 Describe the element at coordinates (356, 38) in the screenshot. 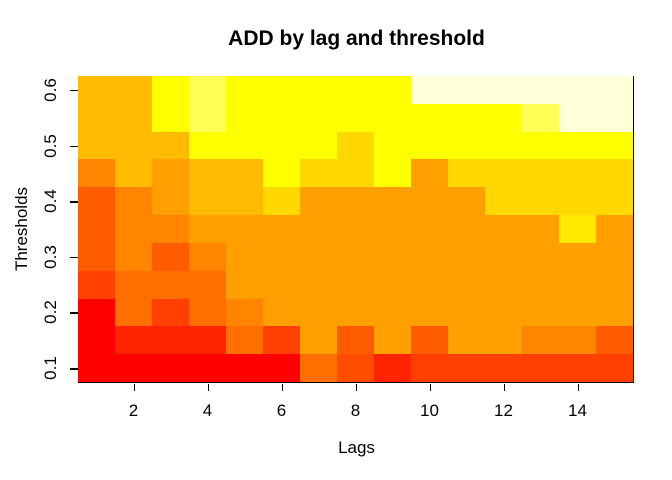

I see `chart-title: ADD by lag and threshold` at that location.